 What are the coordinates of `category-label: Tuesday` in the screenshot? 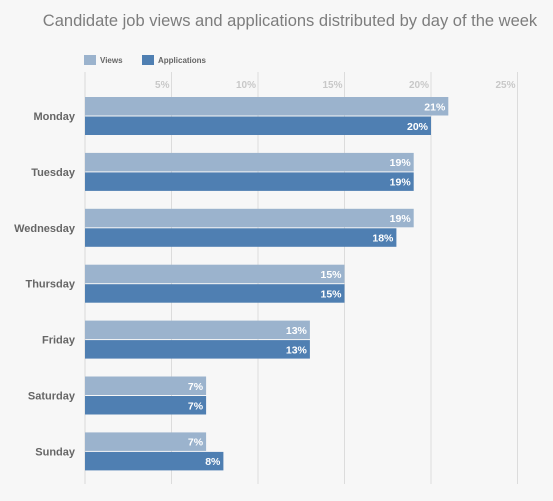 It's located at (53, 173).